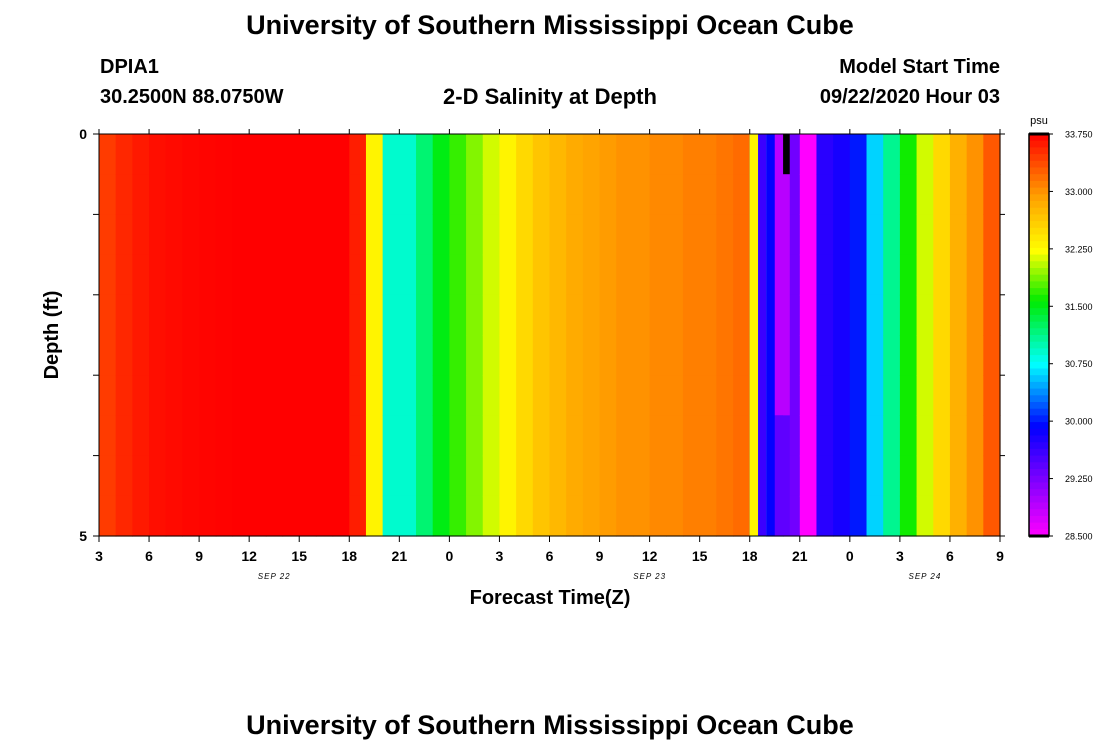 This screenshot has width=1100, height=750. What do you see at coordinates (1079, 135) in the screenshot?
I see `colorbar-tick-label: 33.750` at bounding box center [1079, 135].